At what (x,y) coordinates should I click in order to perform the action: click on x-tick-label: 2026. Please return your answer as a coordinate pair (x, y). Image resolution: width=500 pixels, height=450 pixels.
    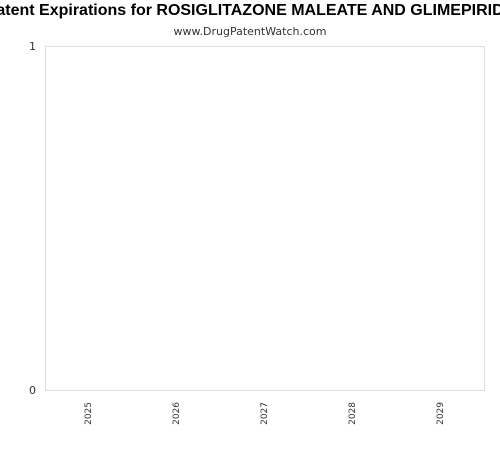
    Looking at the image, I should click on (177, 413).